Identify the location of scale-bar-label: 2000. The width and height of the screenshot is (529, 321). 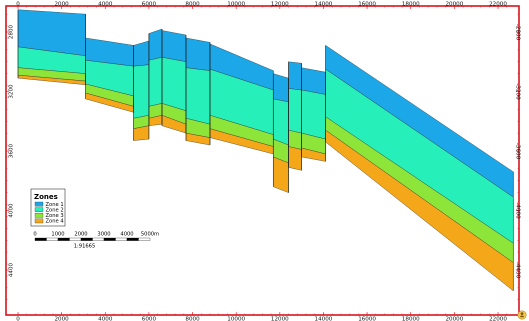
(80, 235).